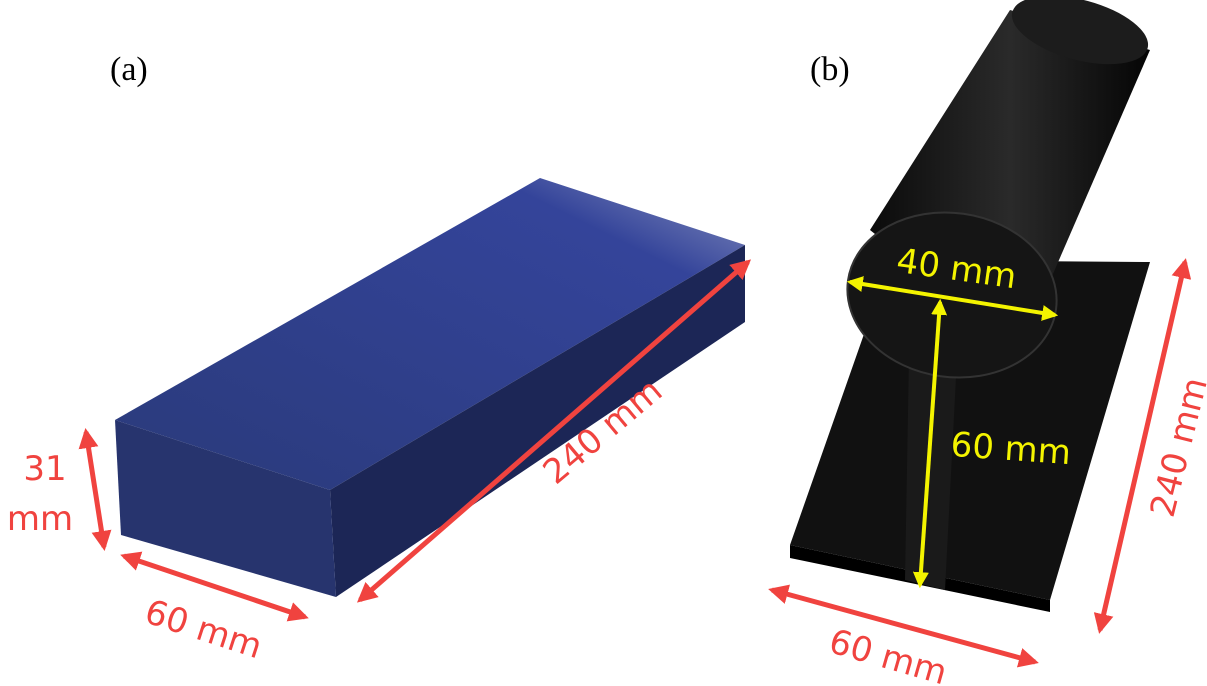 This screenshot has width=1207, height=686. What do you see at coordinates (129, 69) in the screenshot?
I see `panel-label: (a)` at bounding box center [129, 69].